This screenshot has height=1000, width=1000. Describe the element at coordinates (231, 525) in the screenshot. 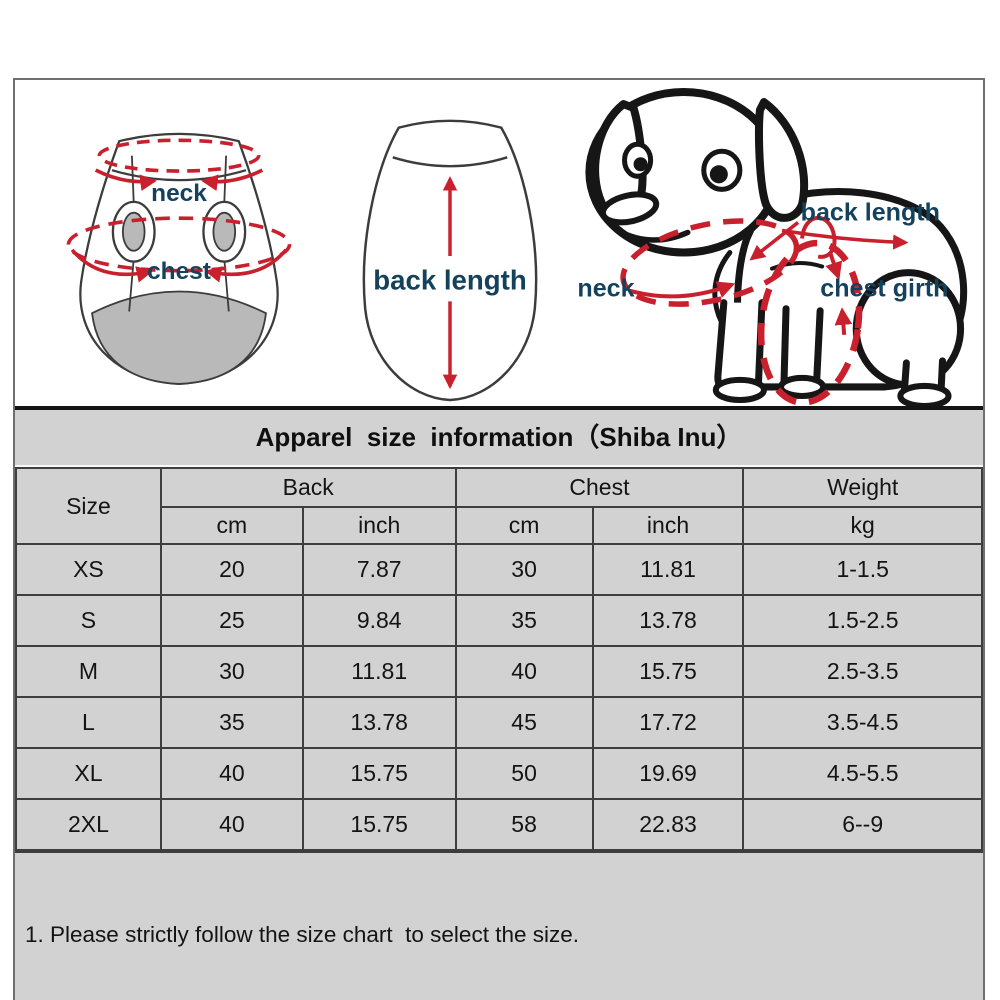

I see `header-back-cm: cm` at that location.